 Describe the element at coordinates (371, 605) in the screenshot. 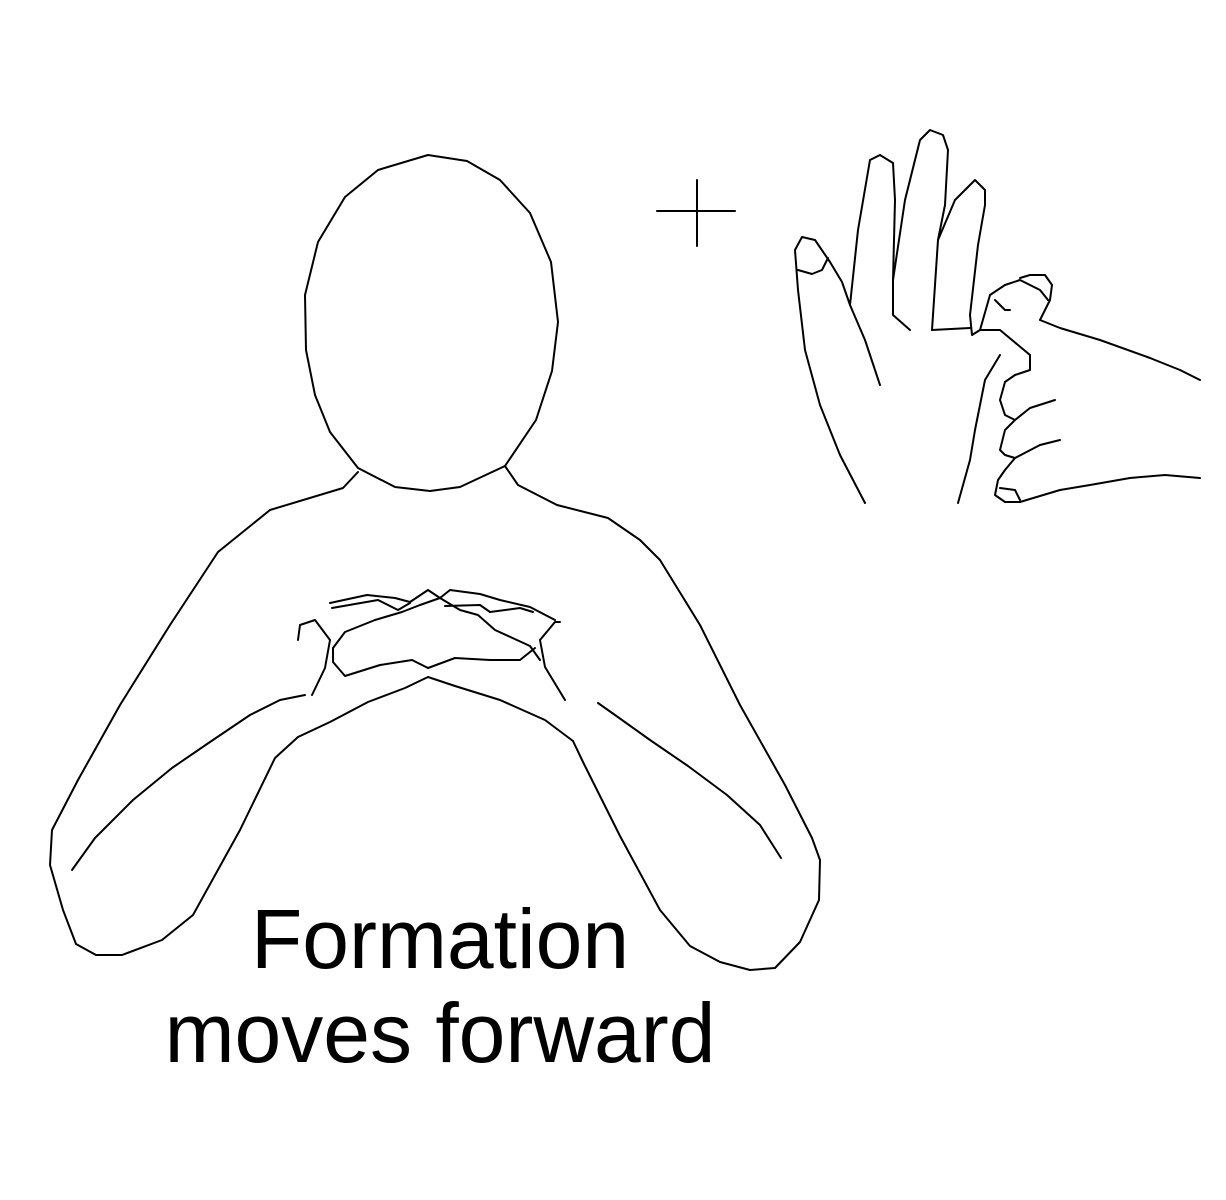

I see `hands-top-left-under` at that location.